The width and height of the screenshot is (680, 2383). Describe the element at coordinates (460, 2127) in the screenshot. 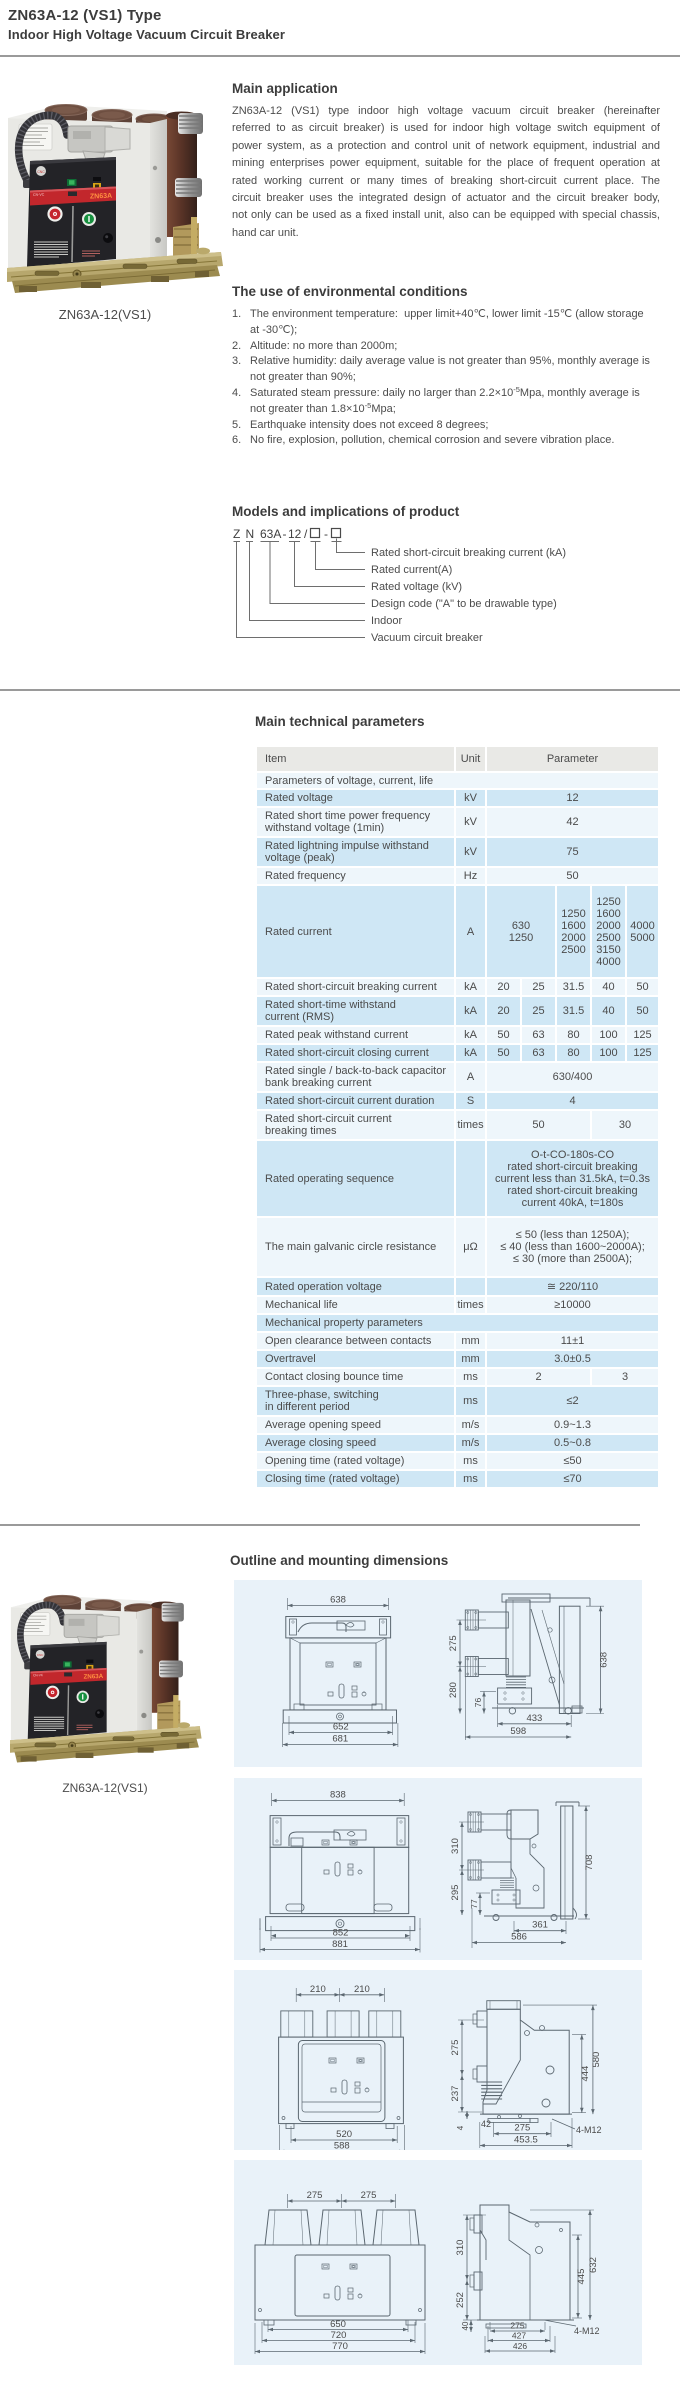

I see `svg-text: 4` at that location.